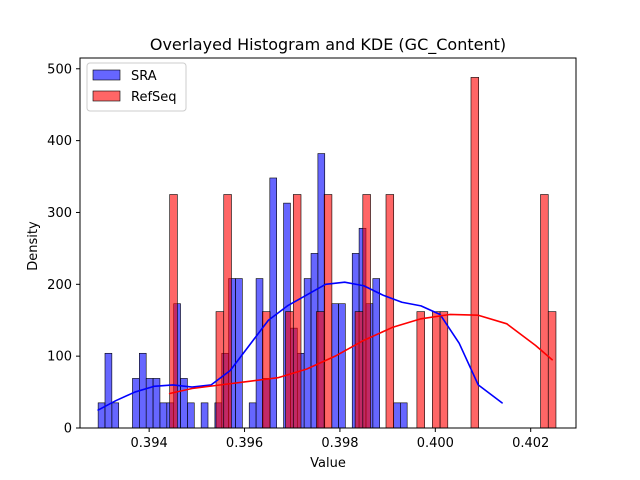  What do you see at coordinates (59, 213) in the screenshot?
I see `y-tick-label: 300` at bounding box center [59, 213].